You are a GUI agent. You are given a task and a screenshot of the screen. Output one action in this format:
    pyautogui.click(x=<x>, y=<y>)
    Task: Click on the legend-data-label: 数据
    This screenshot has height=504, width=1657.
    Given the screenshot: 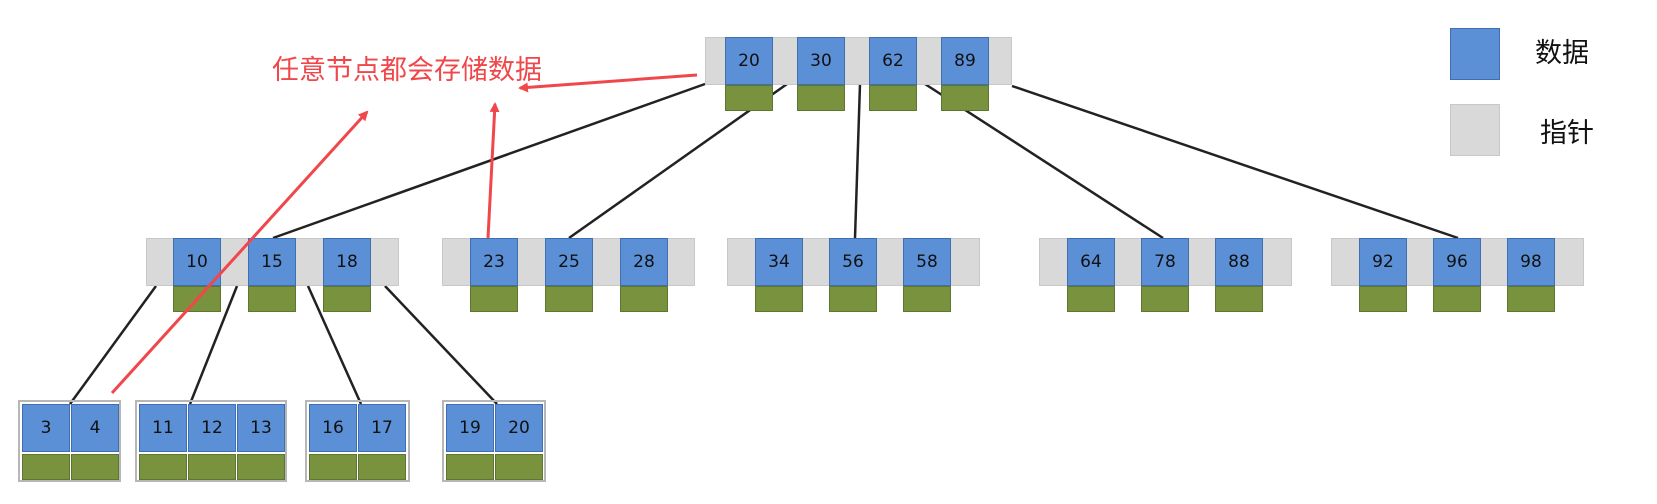 What is the action you would take?
    pyautogui.click(x=1562, y=53)
    